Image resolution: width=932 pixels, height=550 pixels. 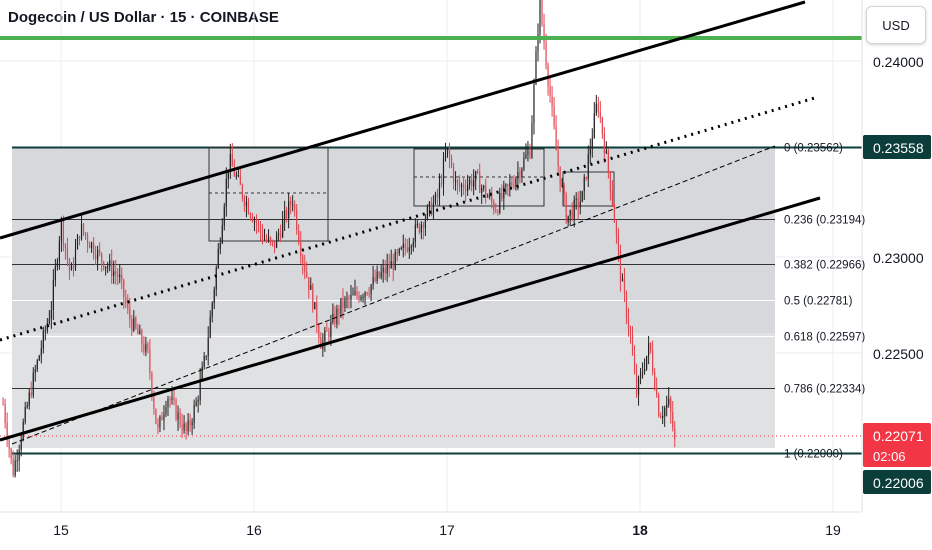 What do you see at coordinates (898, 208) in the screenshot?
I see `price-axis: 0.24000 0.23000 0.22500` at bounding box center [898, 208].